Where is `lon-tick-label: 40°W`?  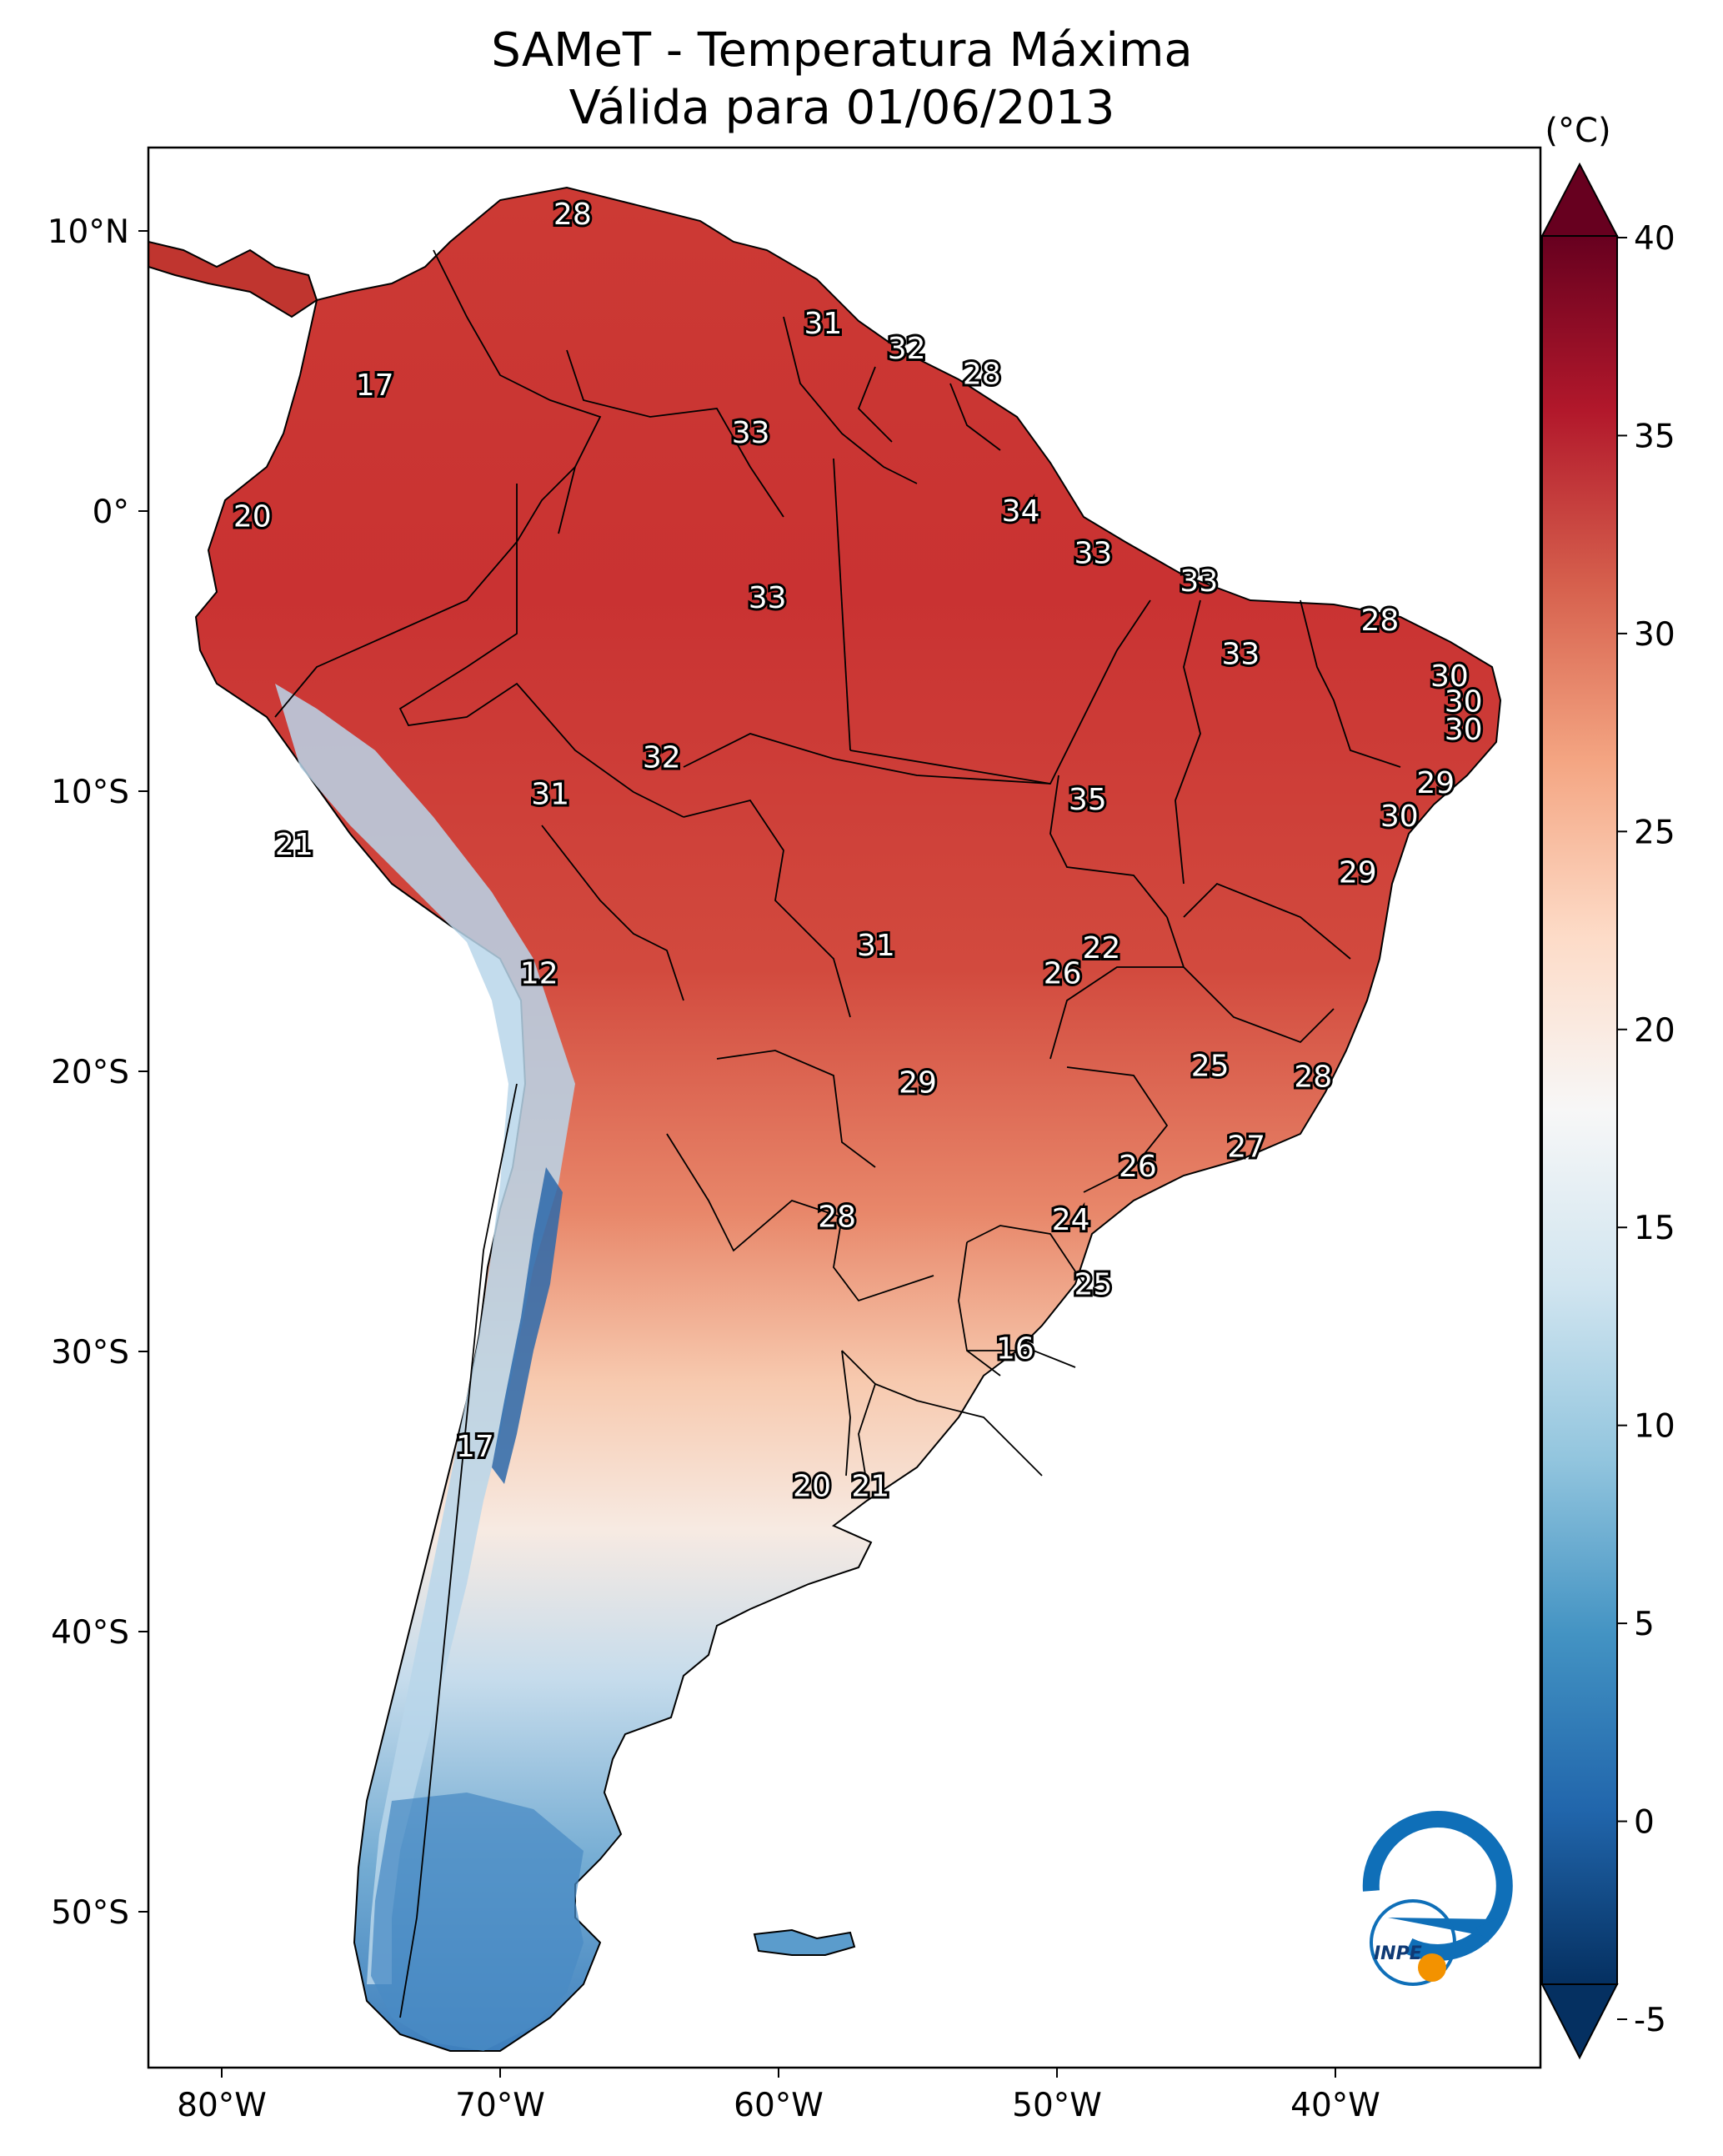
lon-tick-label: 40°W is located at coordinates (1335, 2105).